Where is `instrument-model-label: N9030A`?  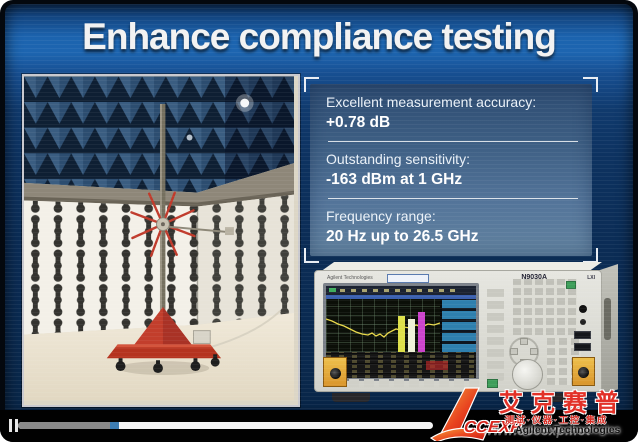 instrument-model-label: N9030A is located at coordinates (534, 277).